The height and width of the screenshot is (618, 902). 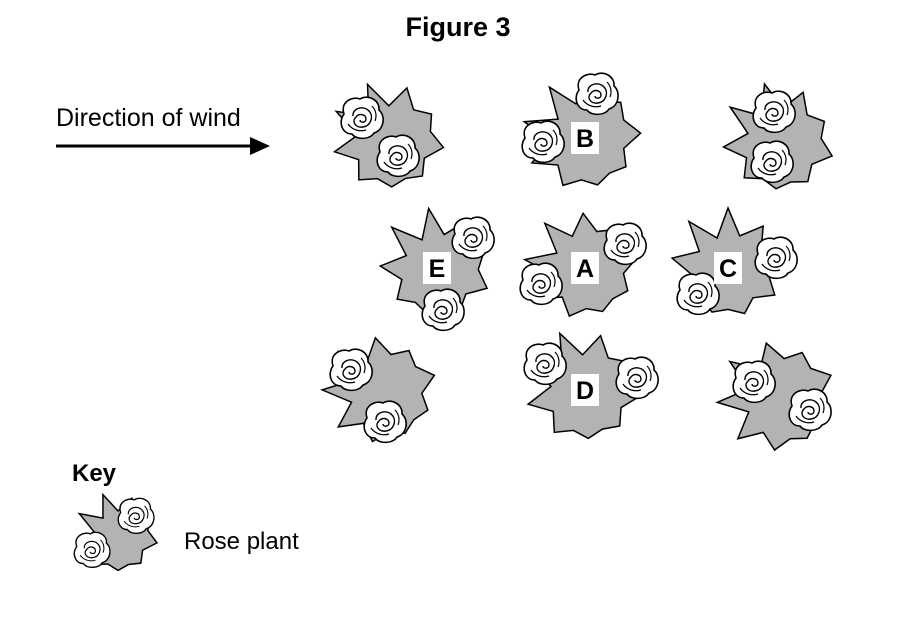 What do you see at coordinates (163, 146) in the screenshot?
I see `wind-arrow-icon` at bounding box center [163, 146].